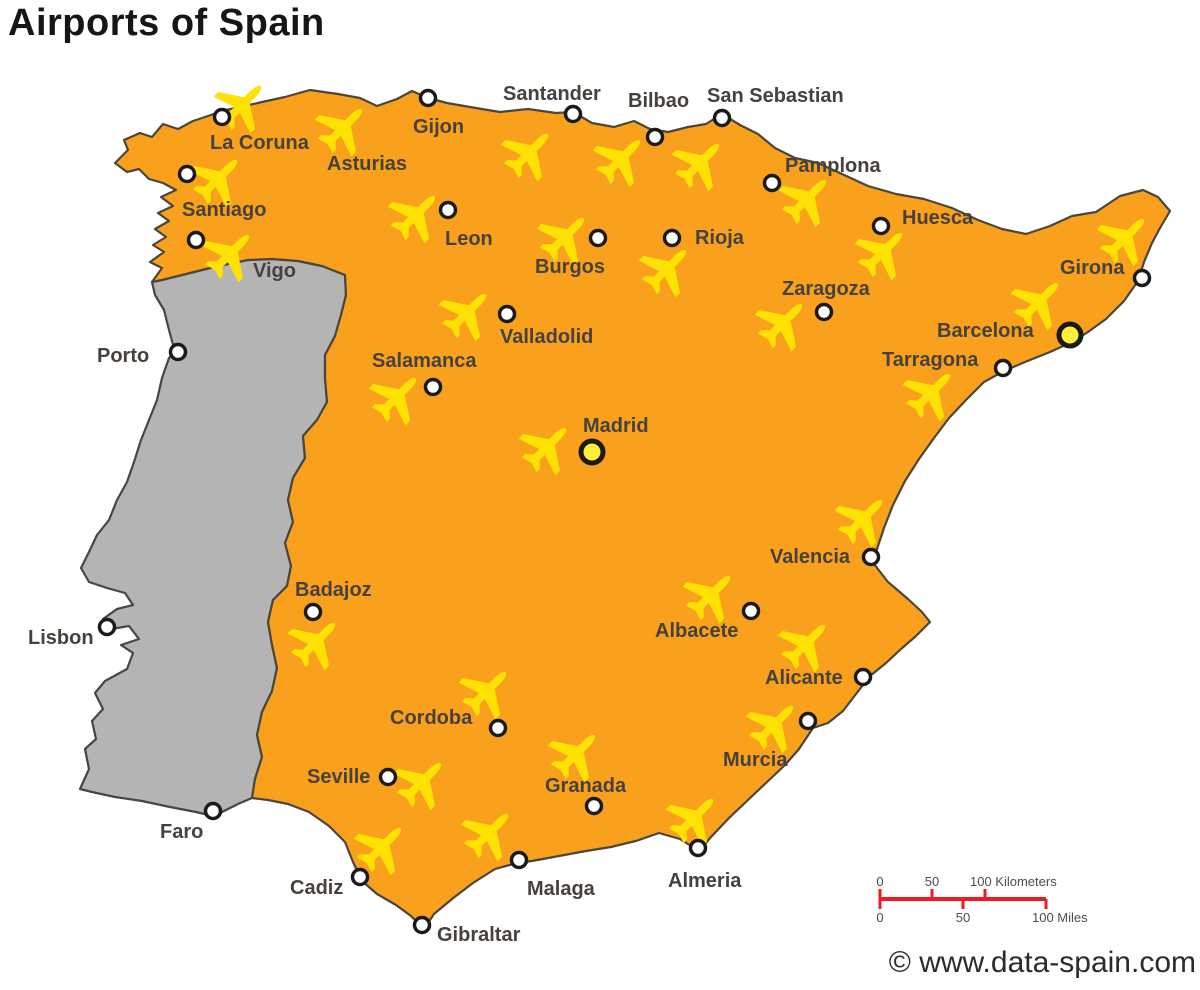  Describe the element at coordinates (592, 452) in the screenshot. I see `madrid-city-marker` at that location.